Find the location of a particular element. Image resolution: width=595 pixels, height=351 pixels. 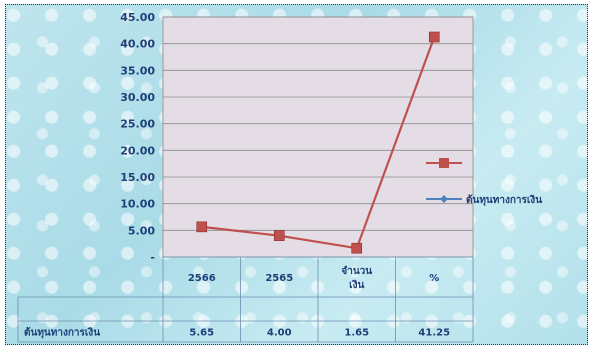

y-tick-label: 5.00 is located at coordinates (141, 230).